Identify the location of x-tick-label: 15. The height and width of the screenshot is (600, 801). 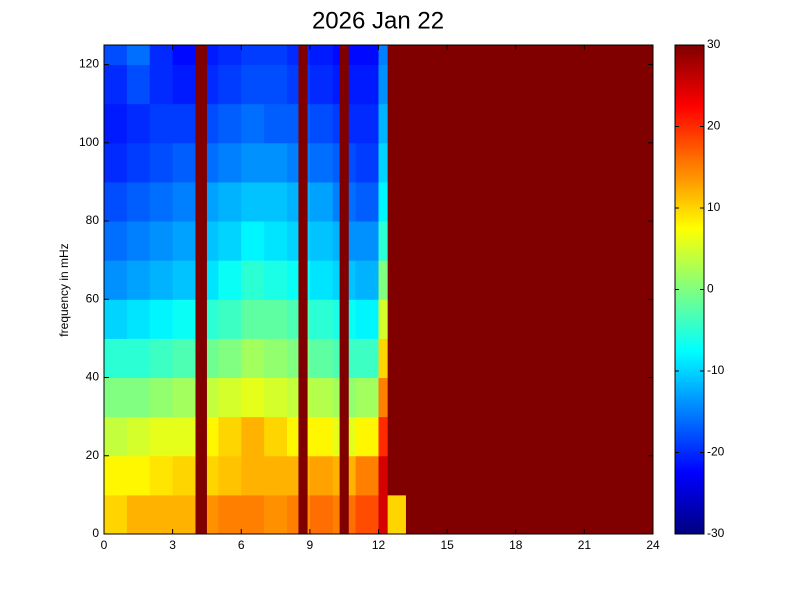
(447, 545).